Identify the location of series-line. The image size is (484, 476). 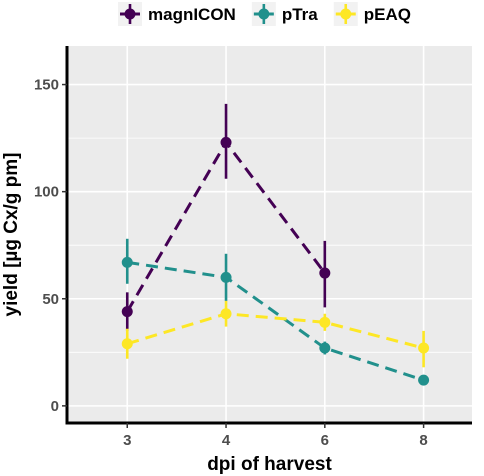
(275, 331).